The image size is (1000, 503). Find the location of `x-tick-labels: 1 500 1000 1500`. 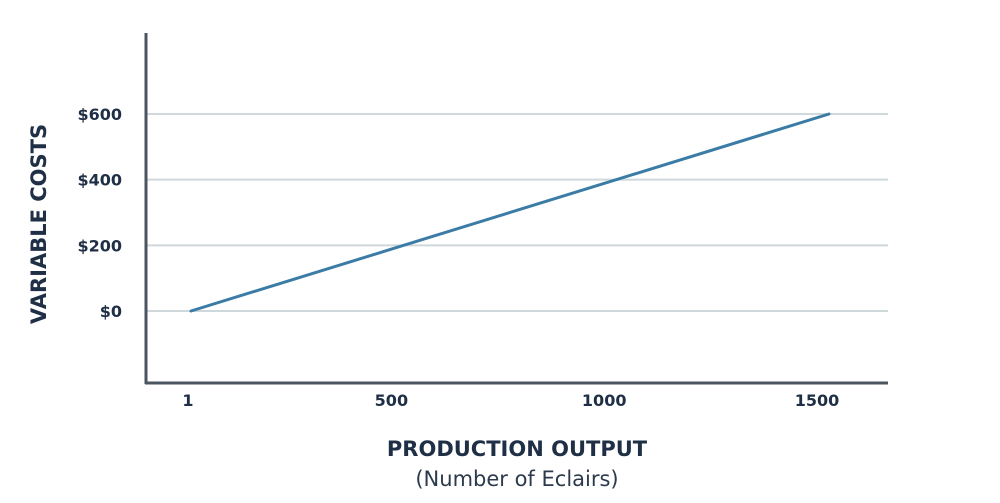

x-tick-labels: 1 500 1000 1500 is located at coordinates (510, 400).